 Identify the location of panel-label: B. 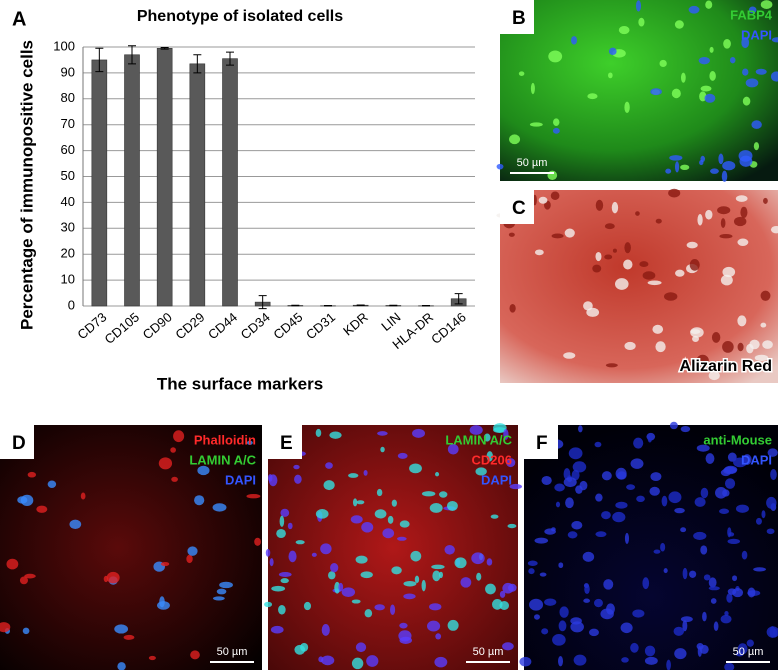
(519, 18).